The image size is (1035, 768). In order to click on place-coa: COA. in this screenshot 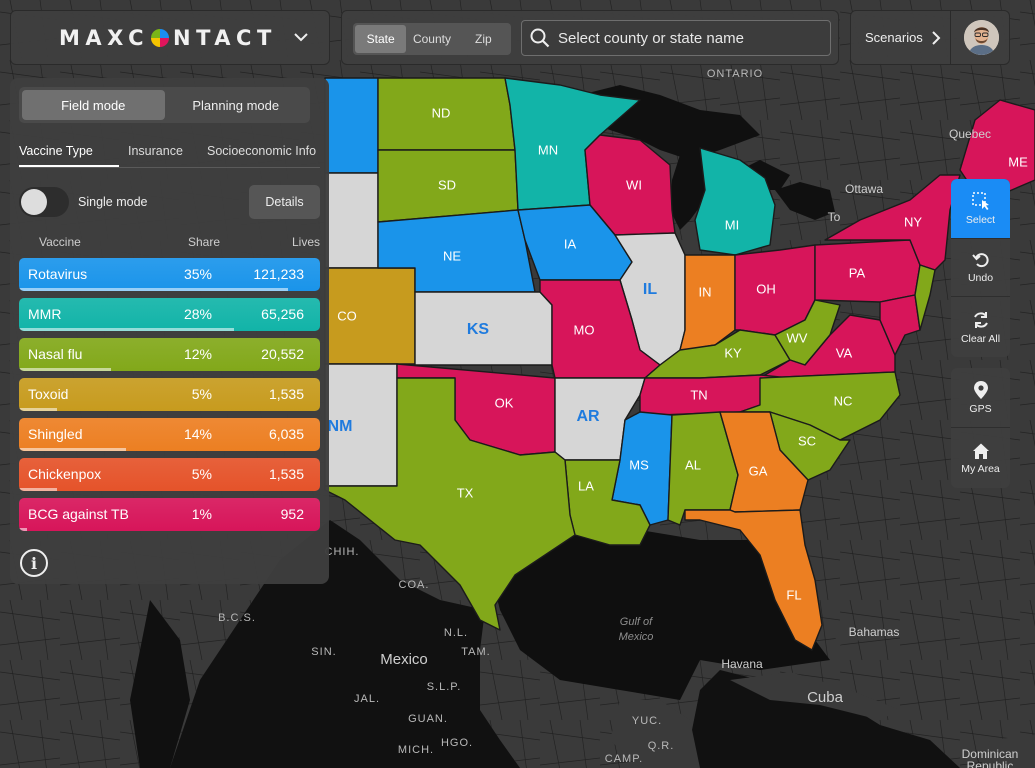, I will do `click(414, 585)`.